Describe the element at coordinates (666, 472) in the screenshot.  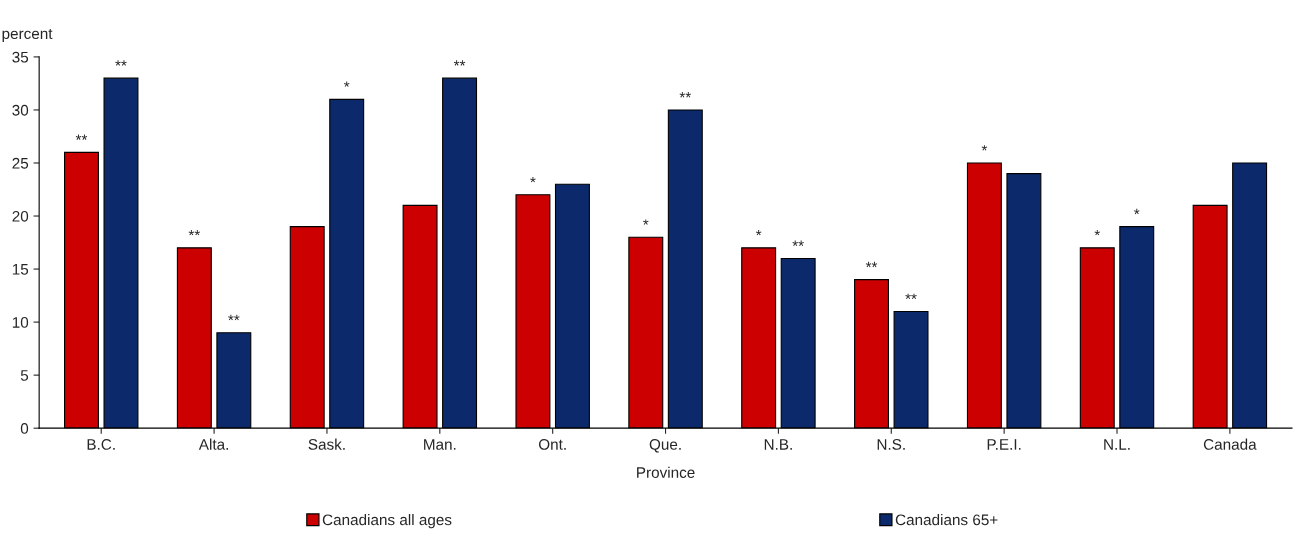
I see `x-axis-title: Province` at that location.